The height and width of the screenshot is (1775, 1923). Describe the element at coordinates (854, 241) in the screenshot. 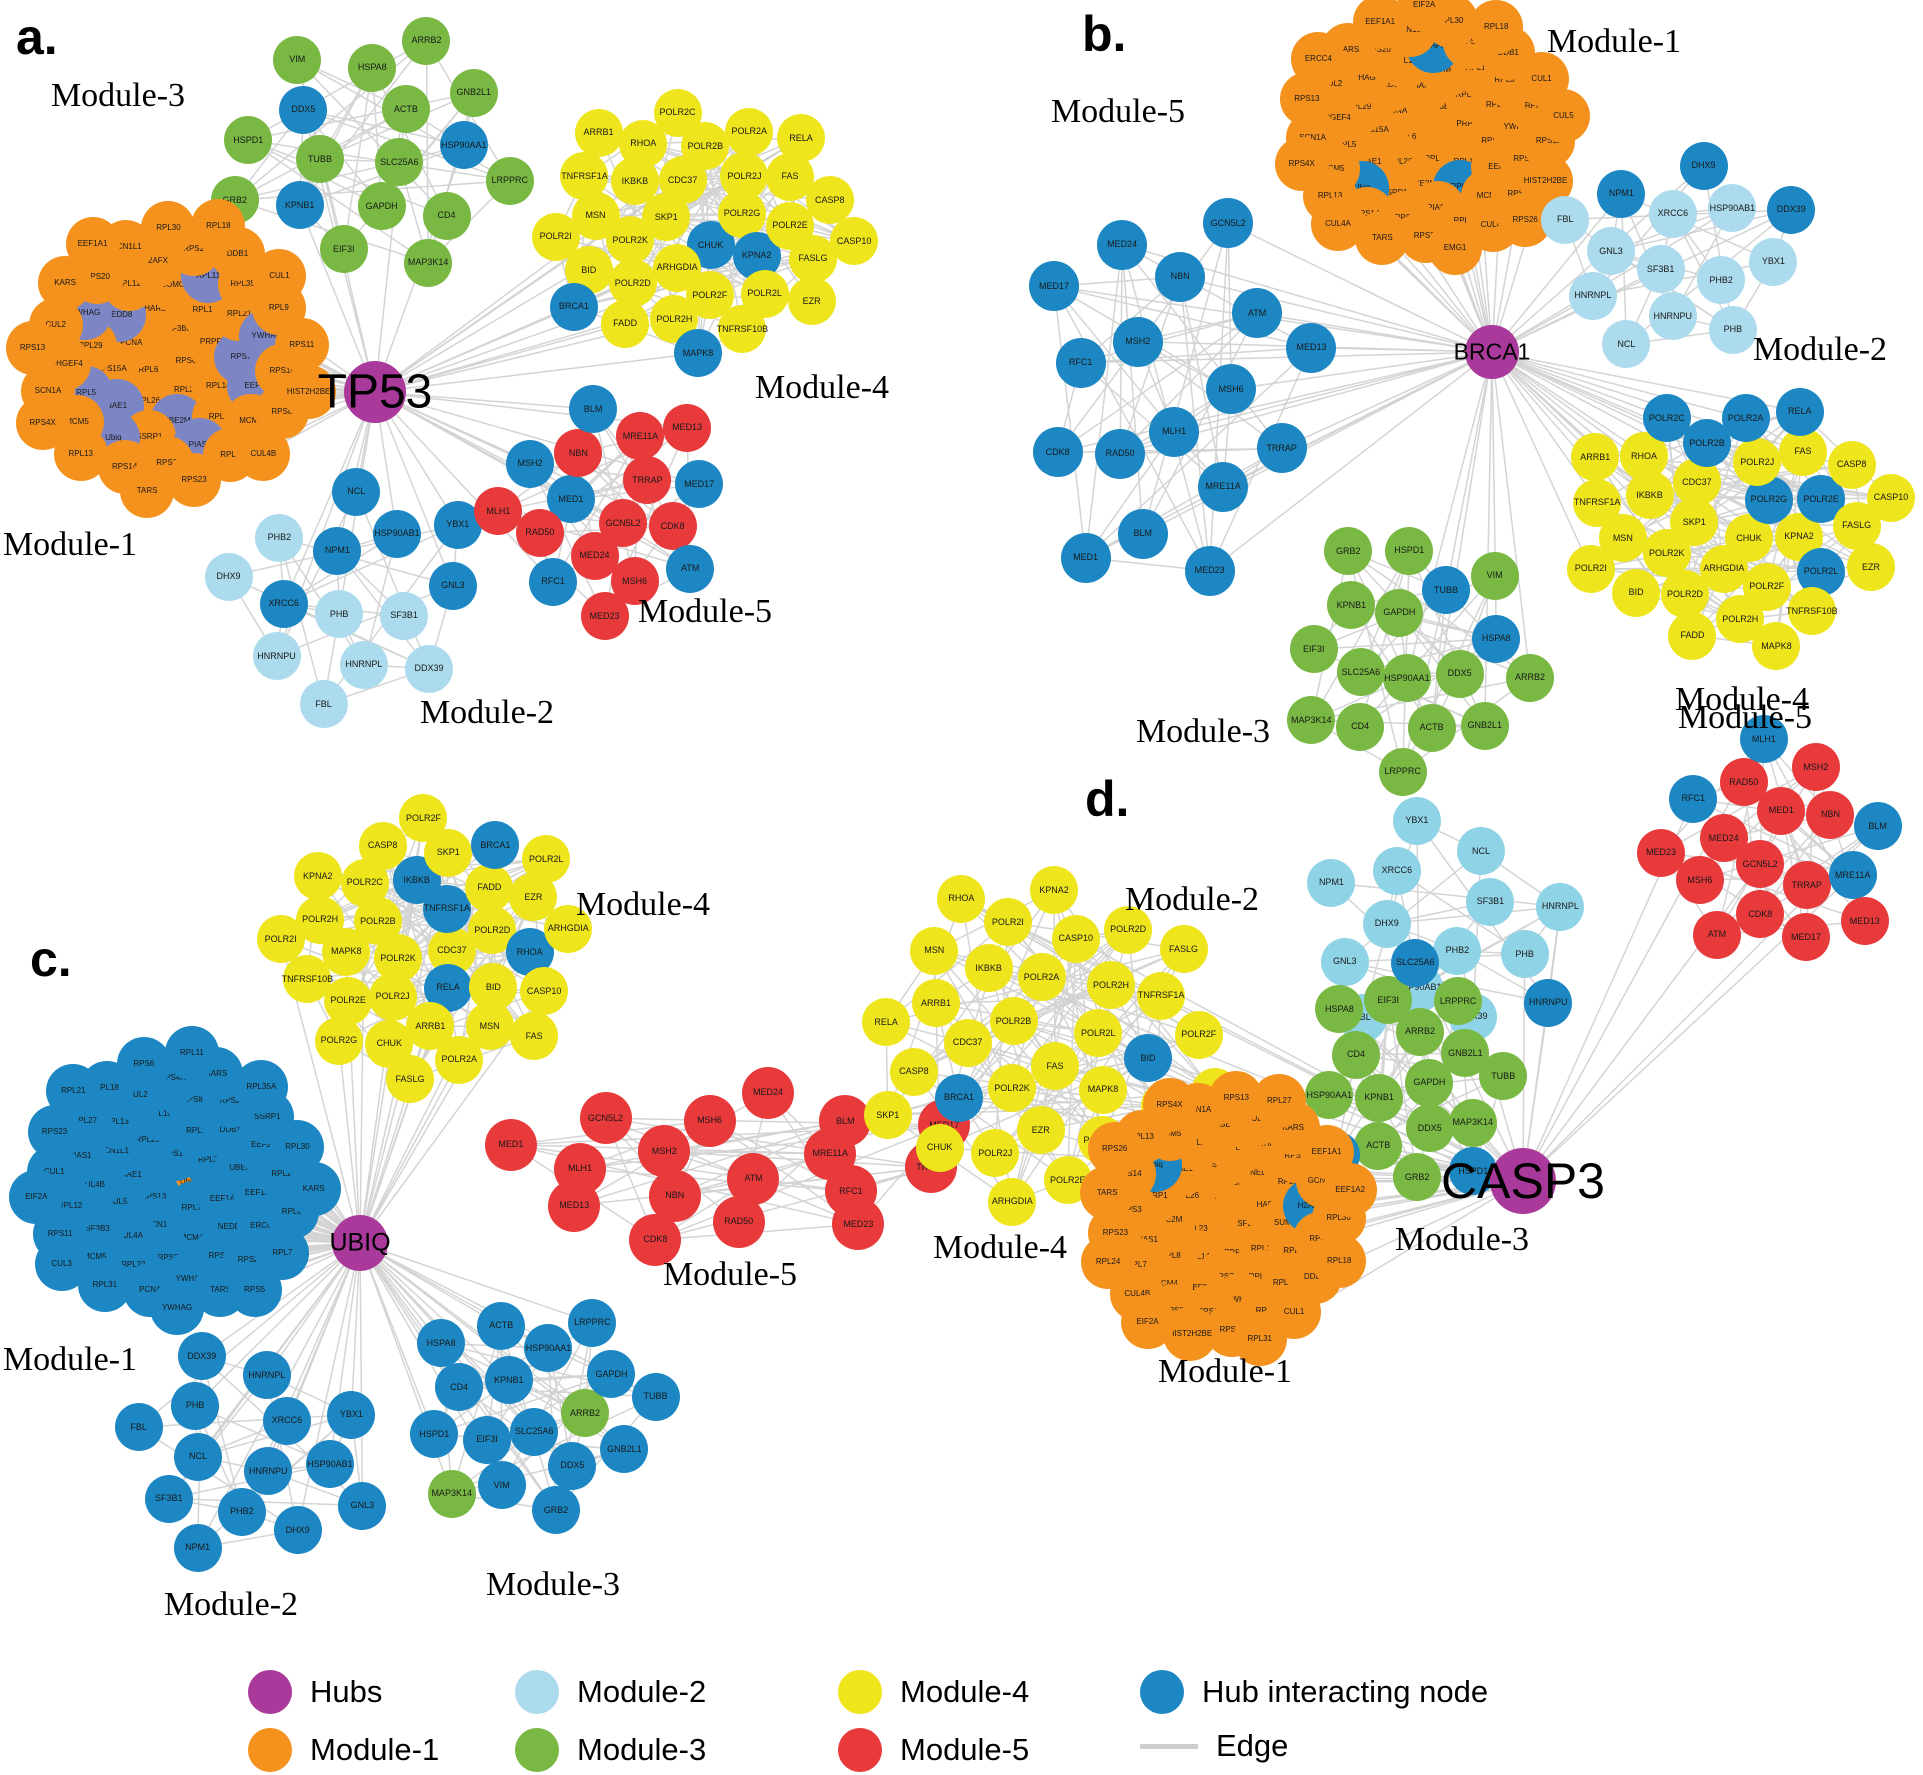

I see `node-casp10: CASP10` at that location.